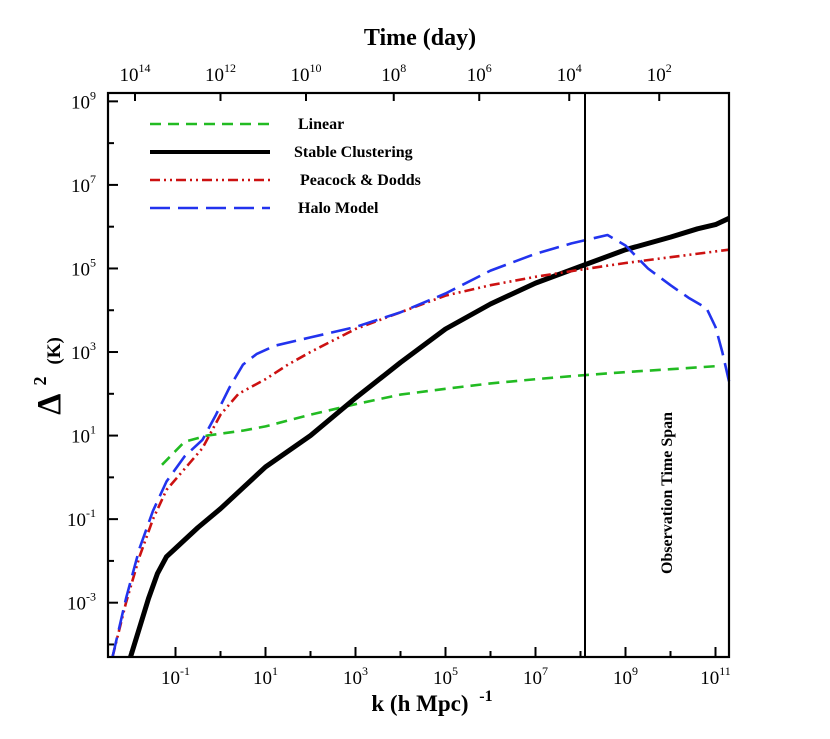 The image size is (830, 739). I want to click on x-tick-label: 10⁵, so click(445, 676).